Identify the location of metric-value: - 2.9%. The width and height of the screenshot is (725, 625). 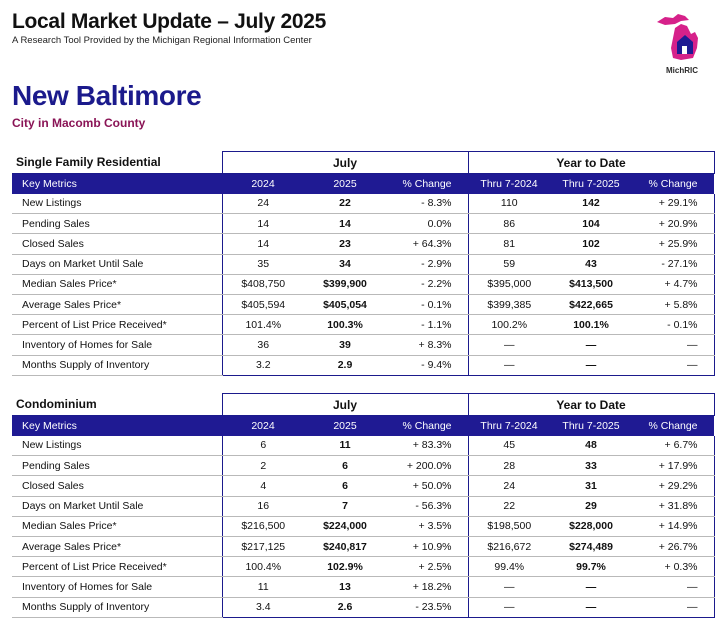
(427, 264).